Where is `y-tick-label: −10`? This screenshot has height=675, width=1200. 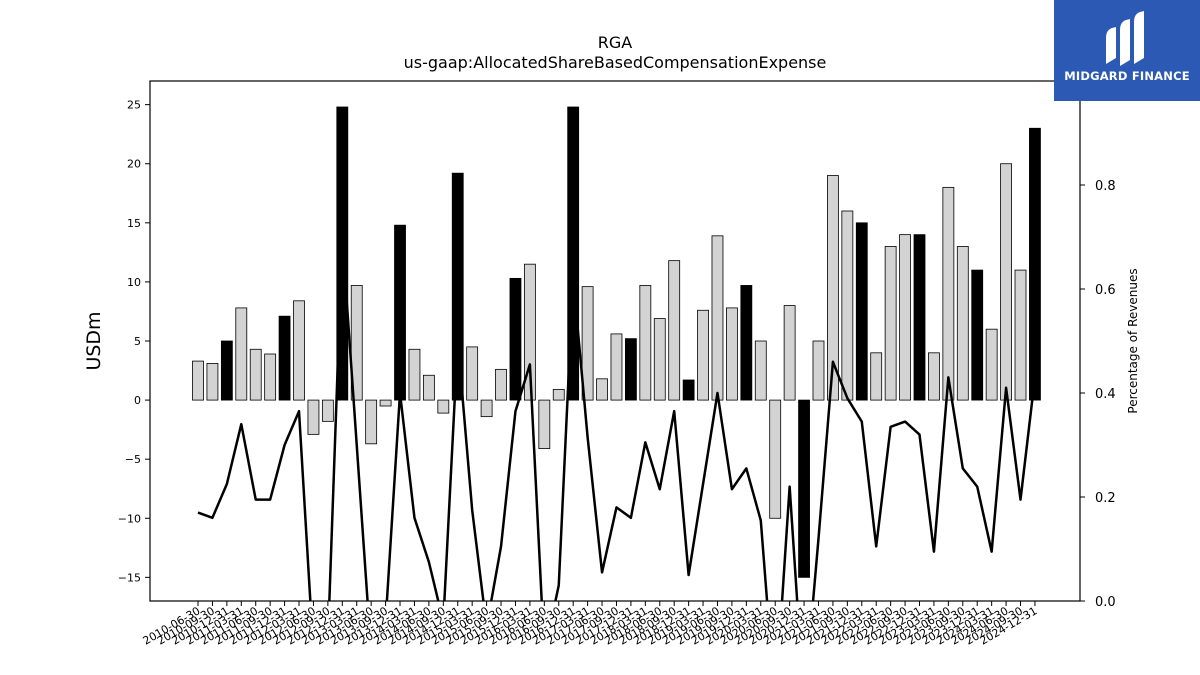
y-tick-label: −10 is located at coordinates (129, 518).